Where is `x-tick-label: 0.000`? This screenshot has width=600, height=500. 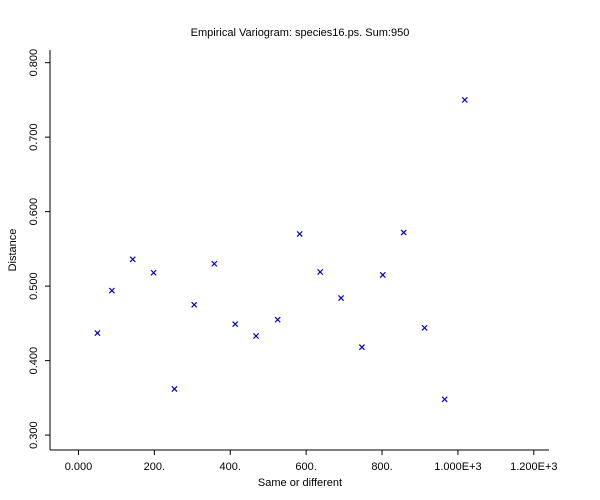
x-tick-label: 0.000 is located at coordinates (79, 467).